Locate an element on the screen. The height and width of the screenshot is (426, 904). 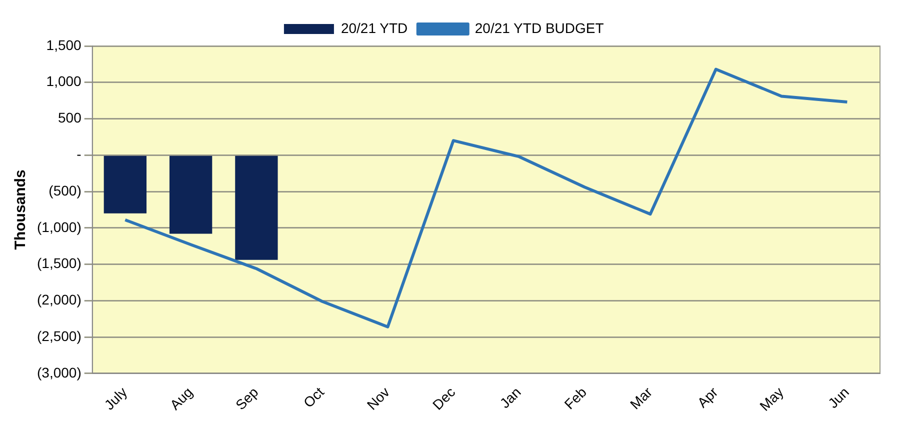
x-tick-label: Aug is located at coordinates (181, 398).